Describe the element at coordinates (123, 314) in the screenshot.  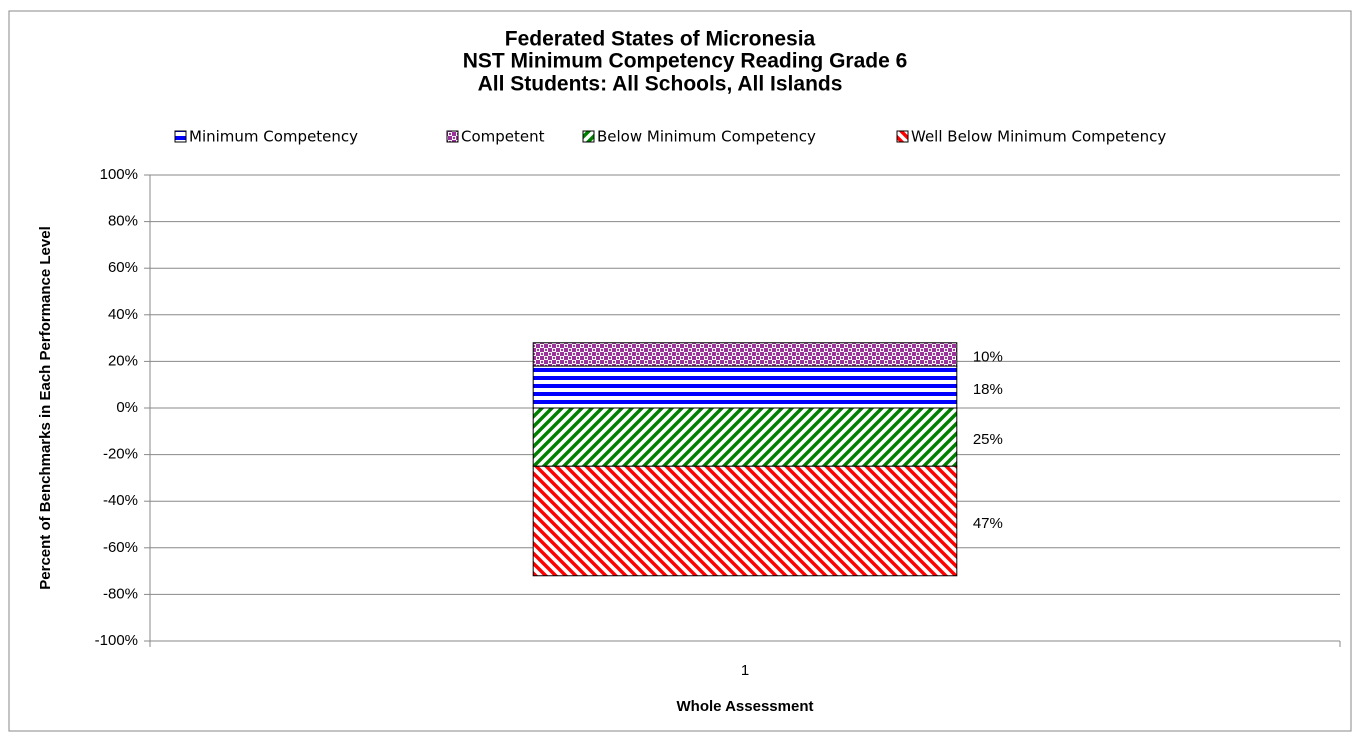
I see `y-tick-label: 40%` at that location.